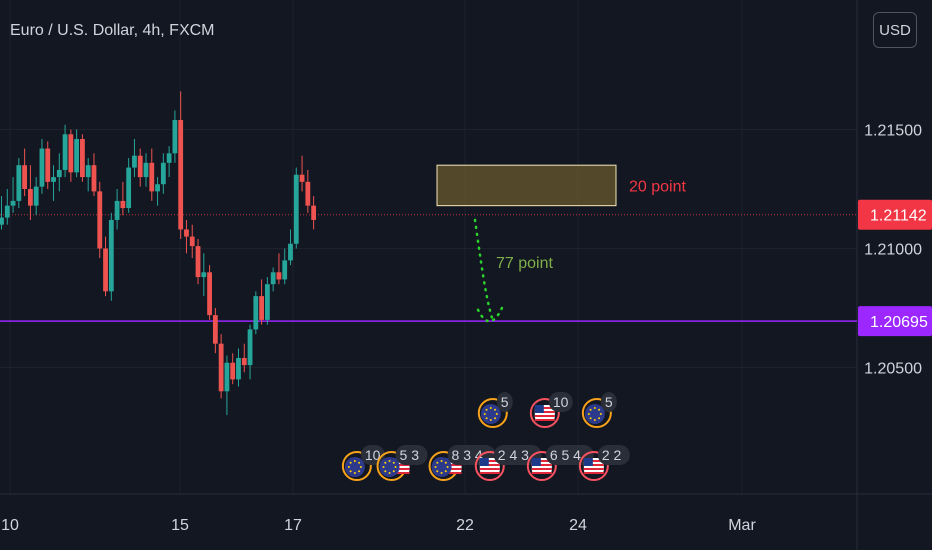 The height and width of the screenshot is (550, 932). Describe the element at coordinates (895, 30) in the screenshot. I see `currency-button: USD` at that location.